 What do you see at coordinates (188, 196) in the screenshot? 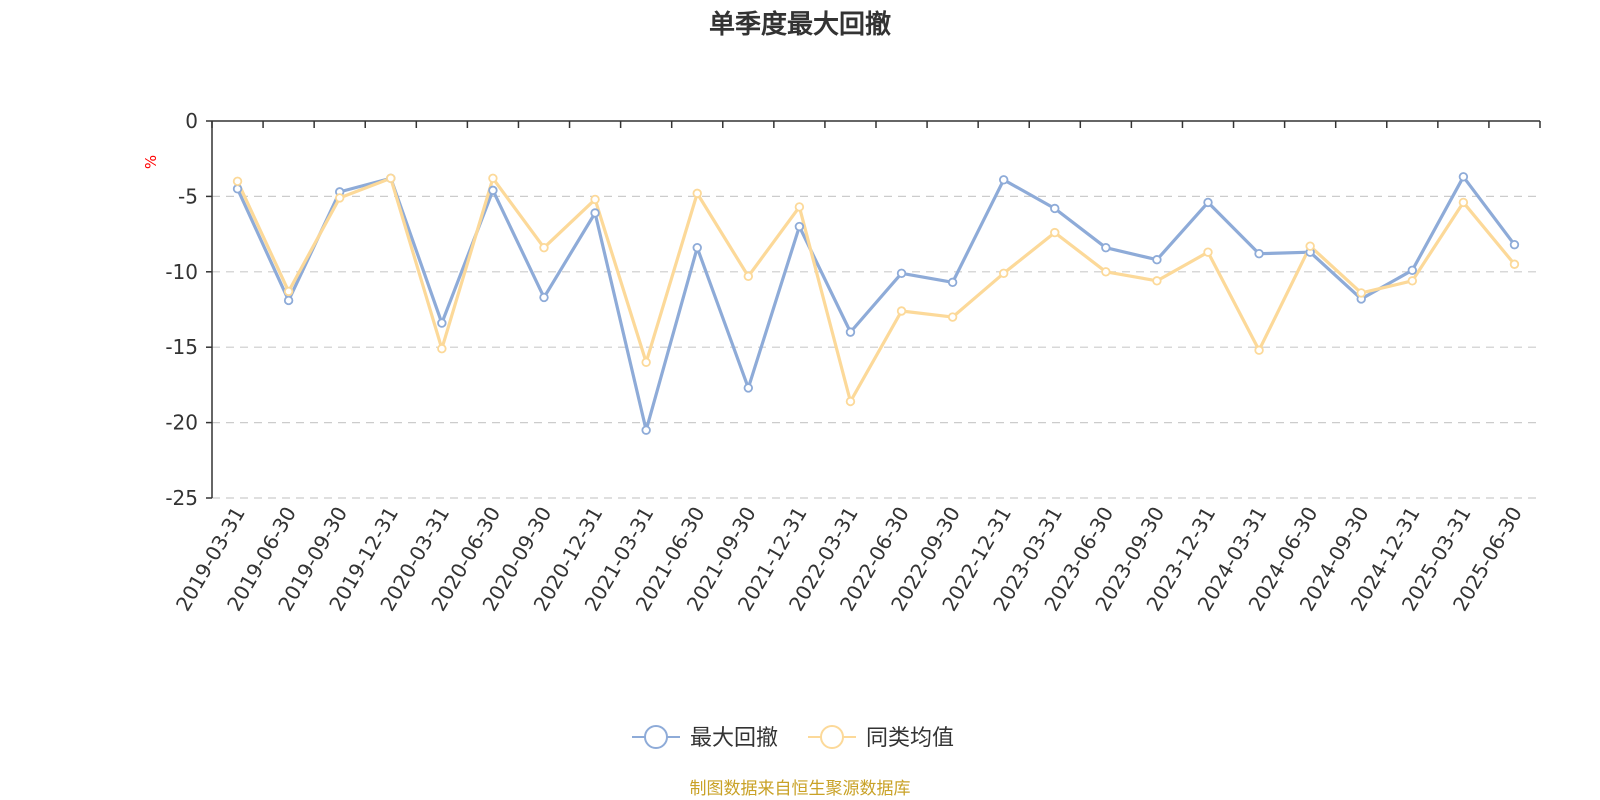
I see `y-tick-label: -5` at bounding box center [188, 196].